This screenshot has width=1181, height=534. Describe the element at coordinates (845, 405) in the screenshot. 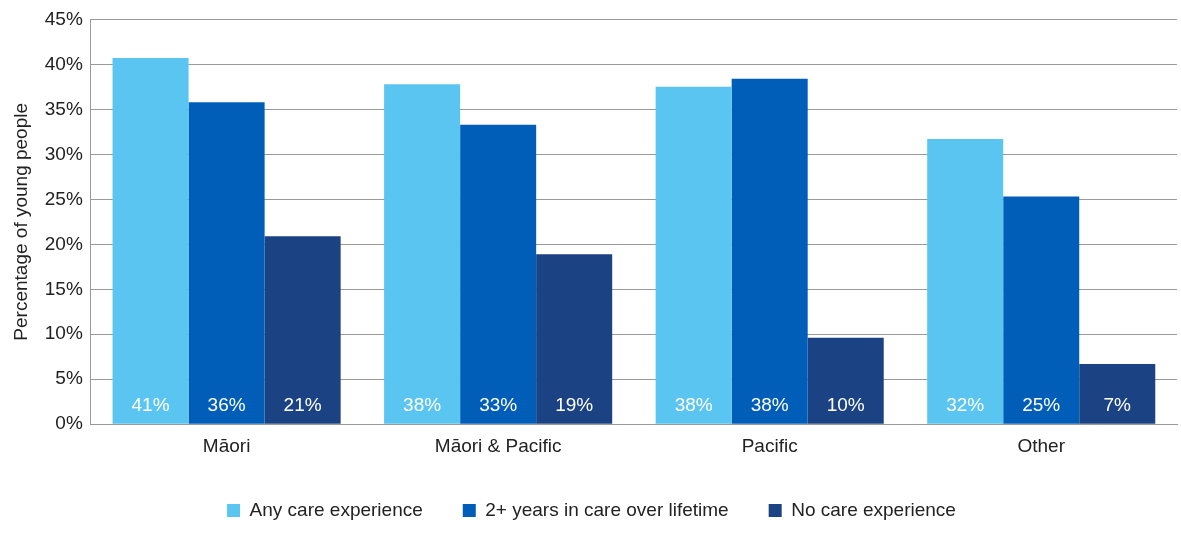

I see `data-label: 10%` at that location.